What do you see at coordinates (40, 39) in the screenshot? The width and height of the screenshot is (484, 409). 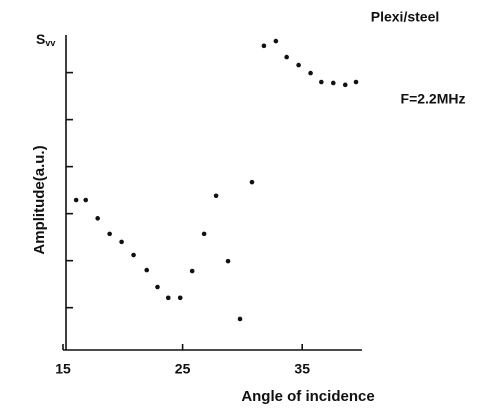 I see `y-symbol-letter: S` at bounding box center [40, 39].